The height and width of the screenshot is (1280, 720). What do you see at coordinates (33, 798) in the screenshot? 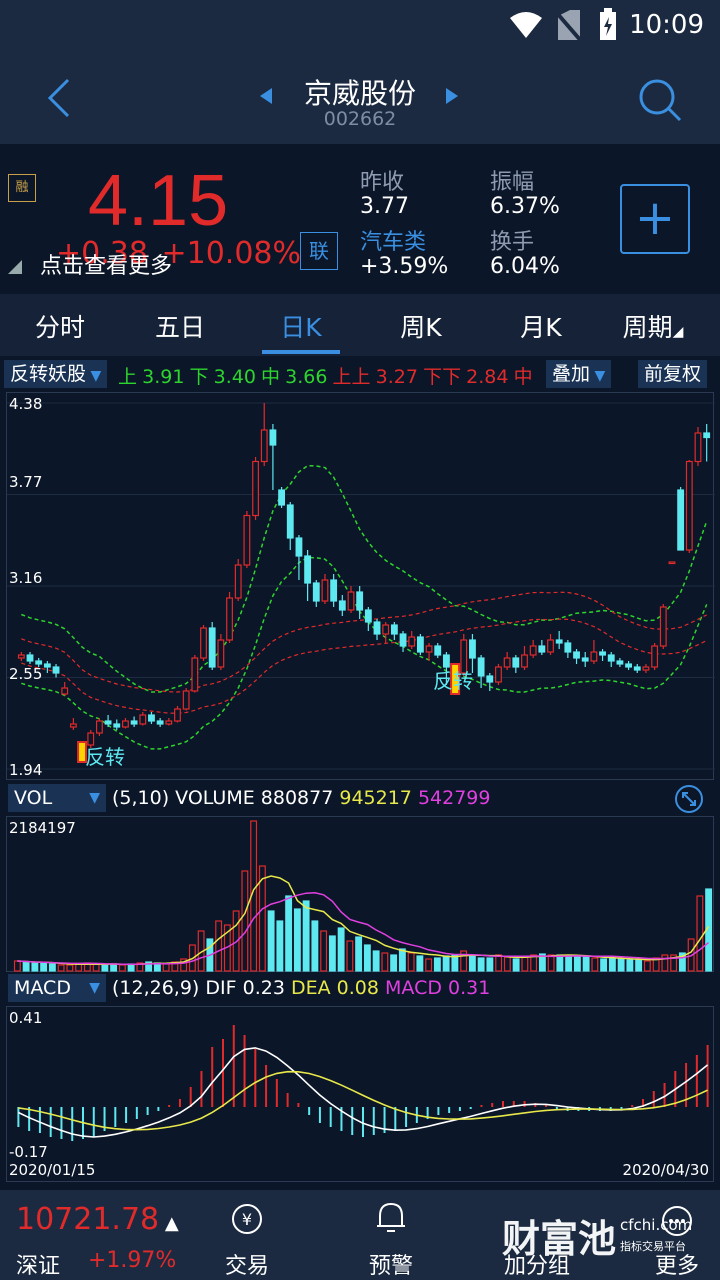
I see `volume-indicator-name: VOL` at bounding box center [33, 798].